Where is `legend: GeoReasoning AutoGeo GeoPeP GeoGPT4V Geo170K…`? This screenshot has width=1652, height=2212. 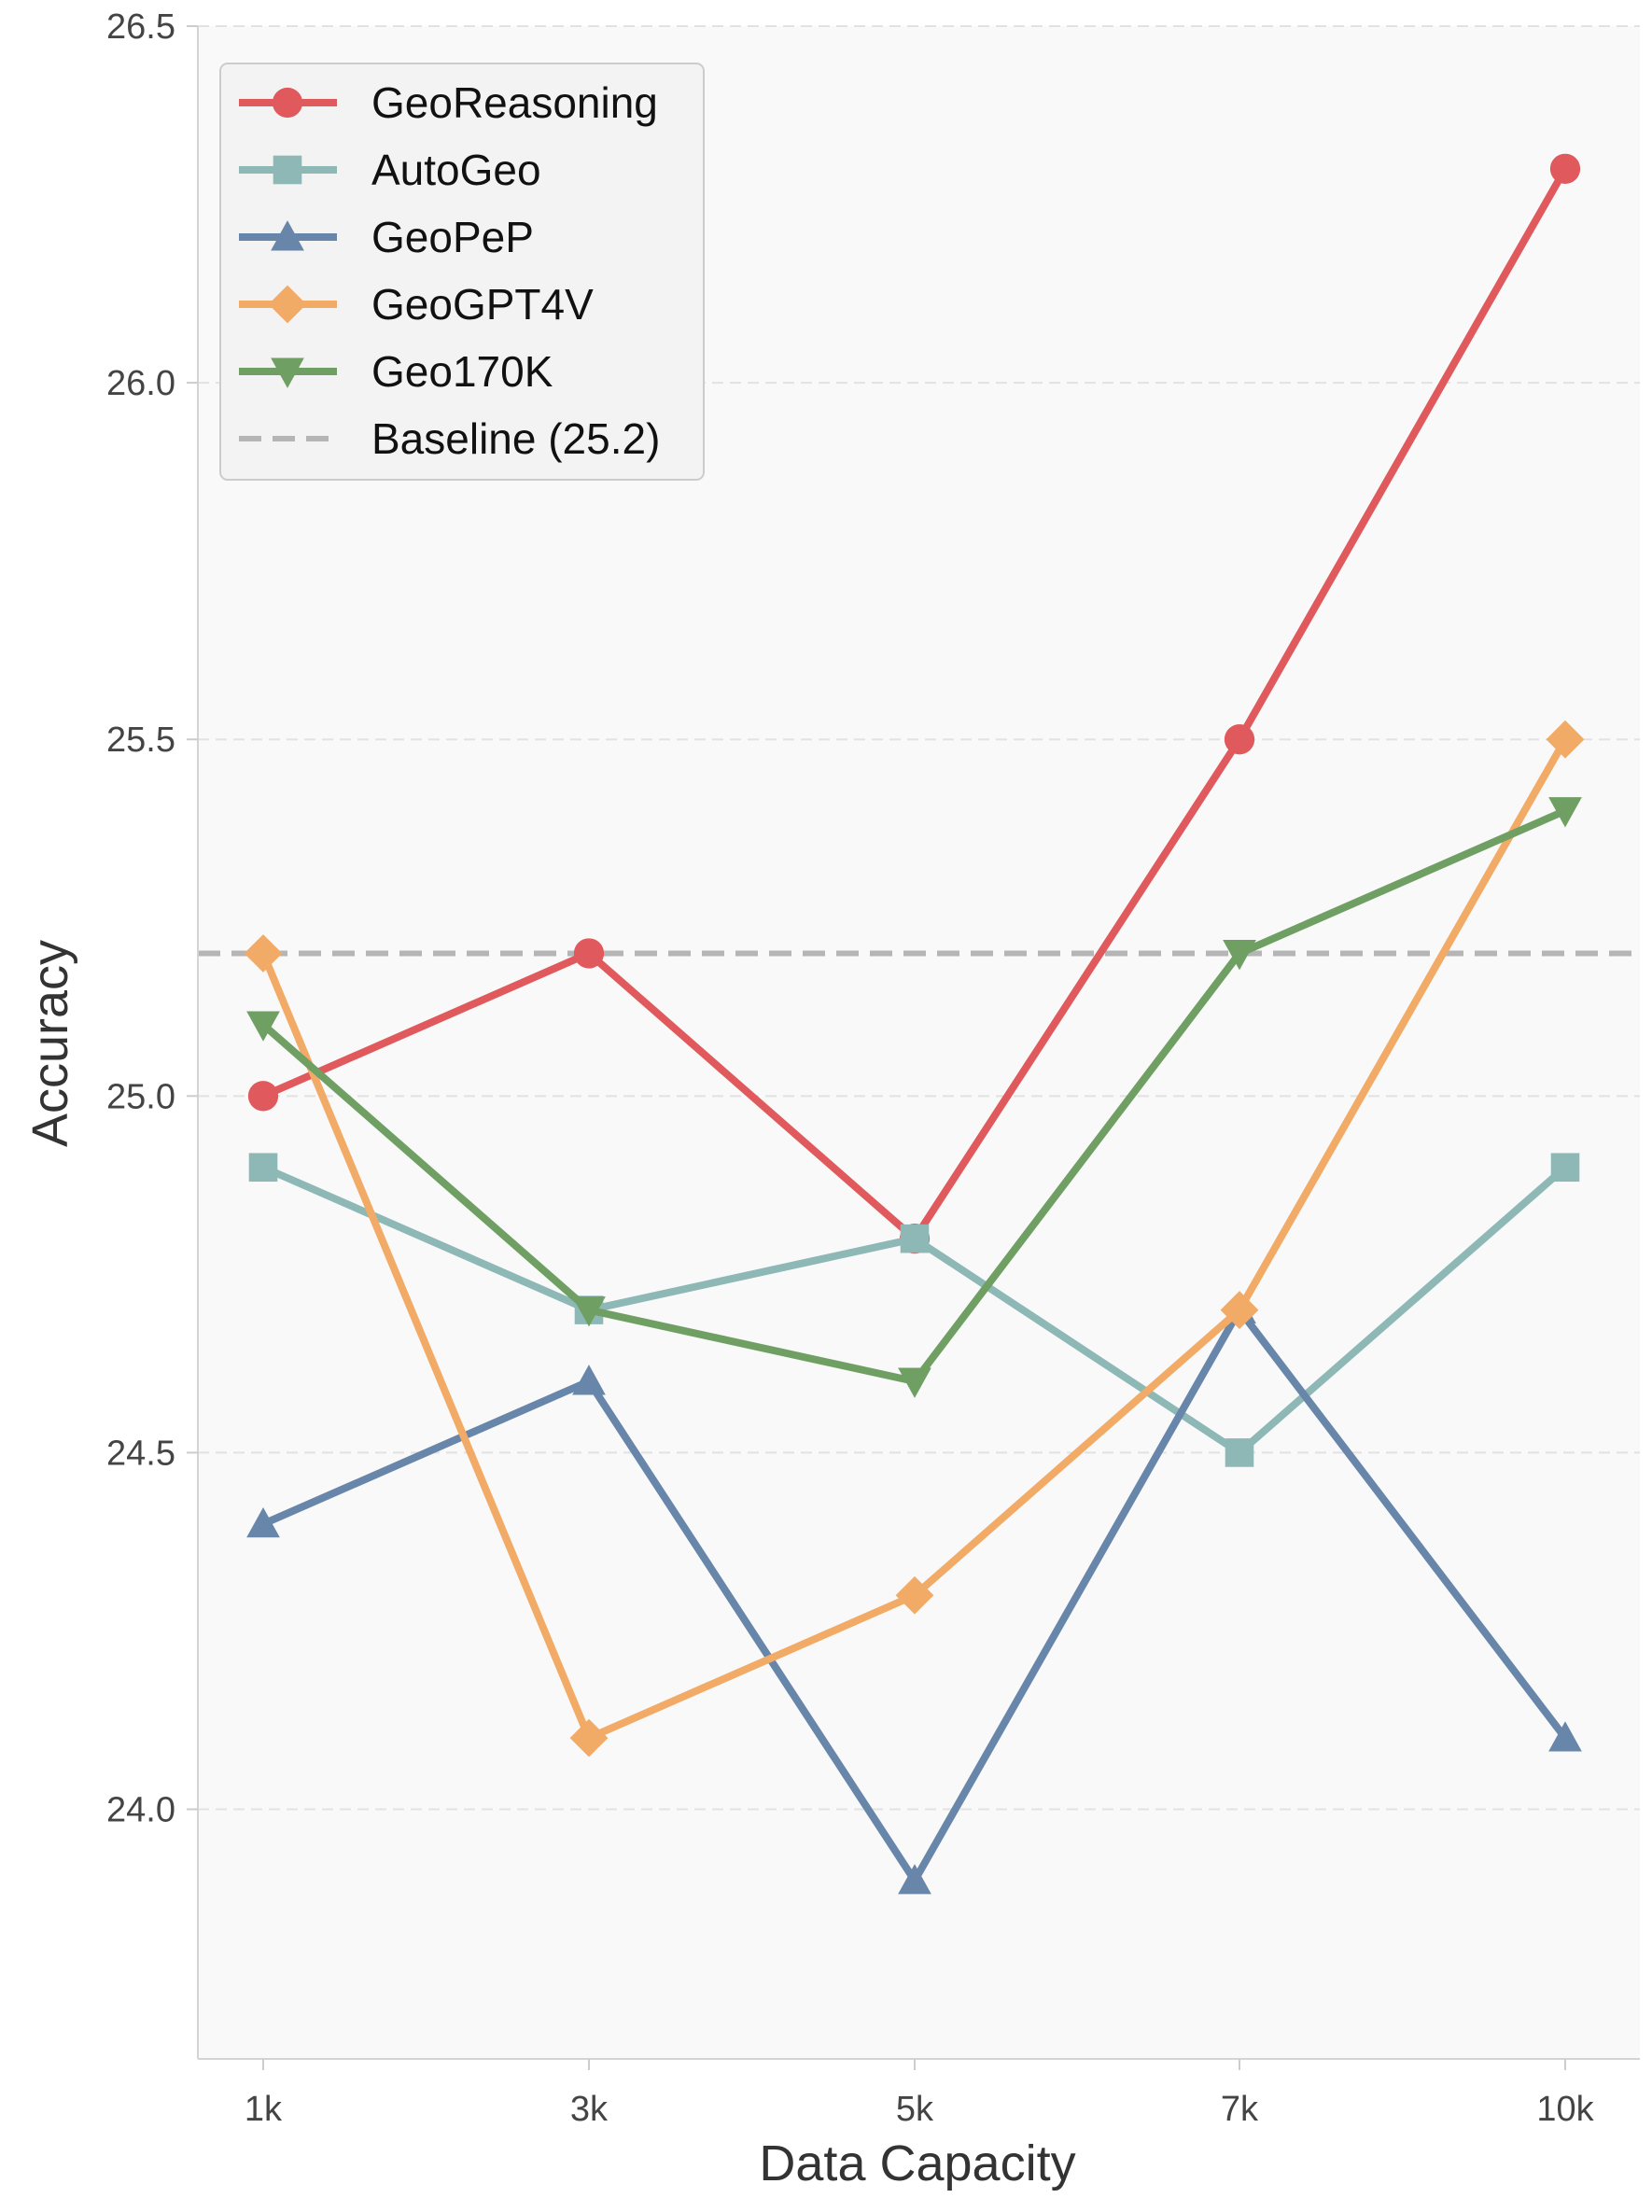
legend: GeoReasoning AutoGeo GeoPeP GeoGPT4V Geo170K… is located at coordinates (462, 272).